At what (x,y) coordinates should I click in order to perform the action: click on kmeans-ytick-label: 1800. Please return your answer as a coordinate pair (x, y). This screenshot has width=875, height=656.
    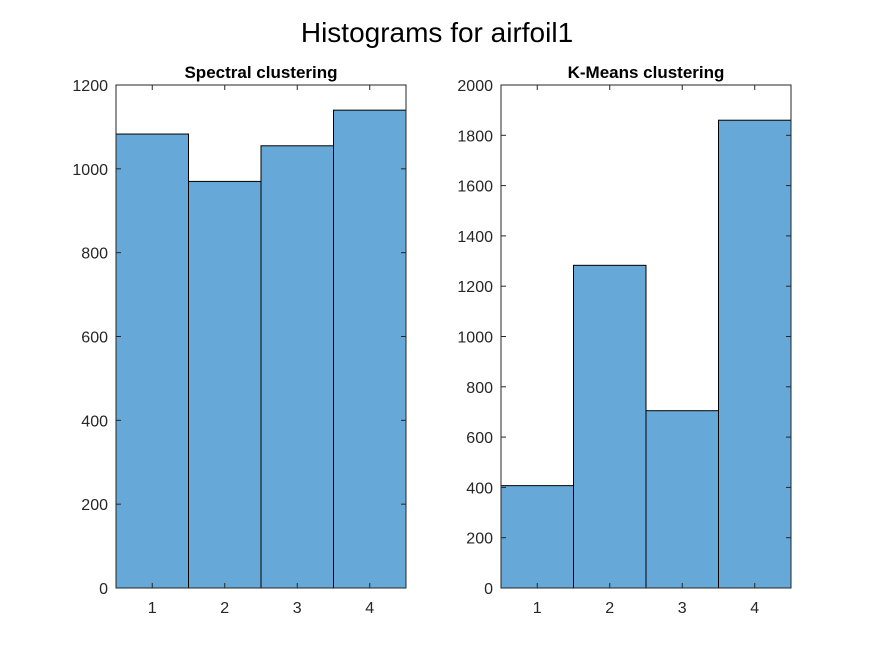
    Looking at the image, I should click on (475, 136).